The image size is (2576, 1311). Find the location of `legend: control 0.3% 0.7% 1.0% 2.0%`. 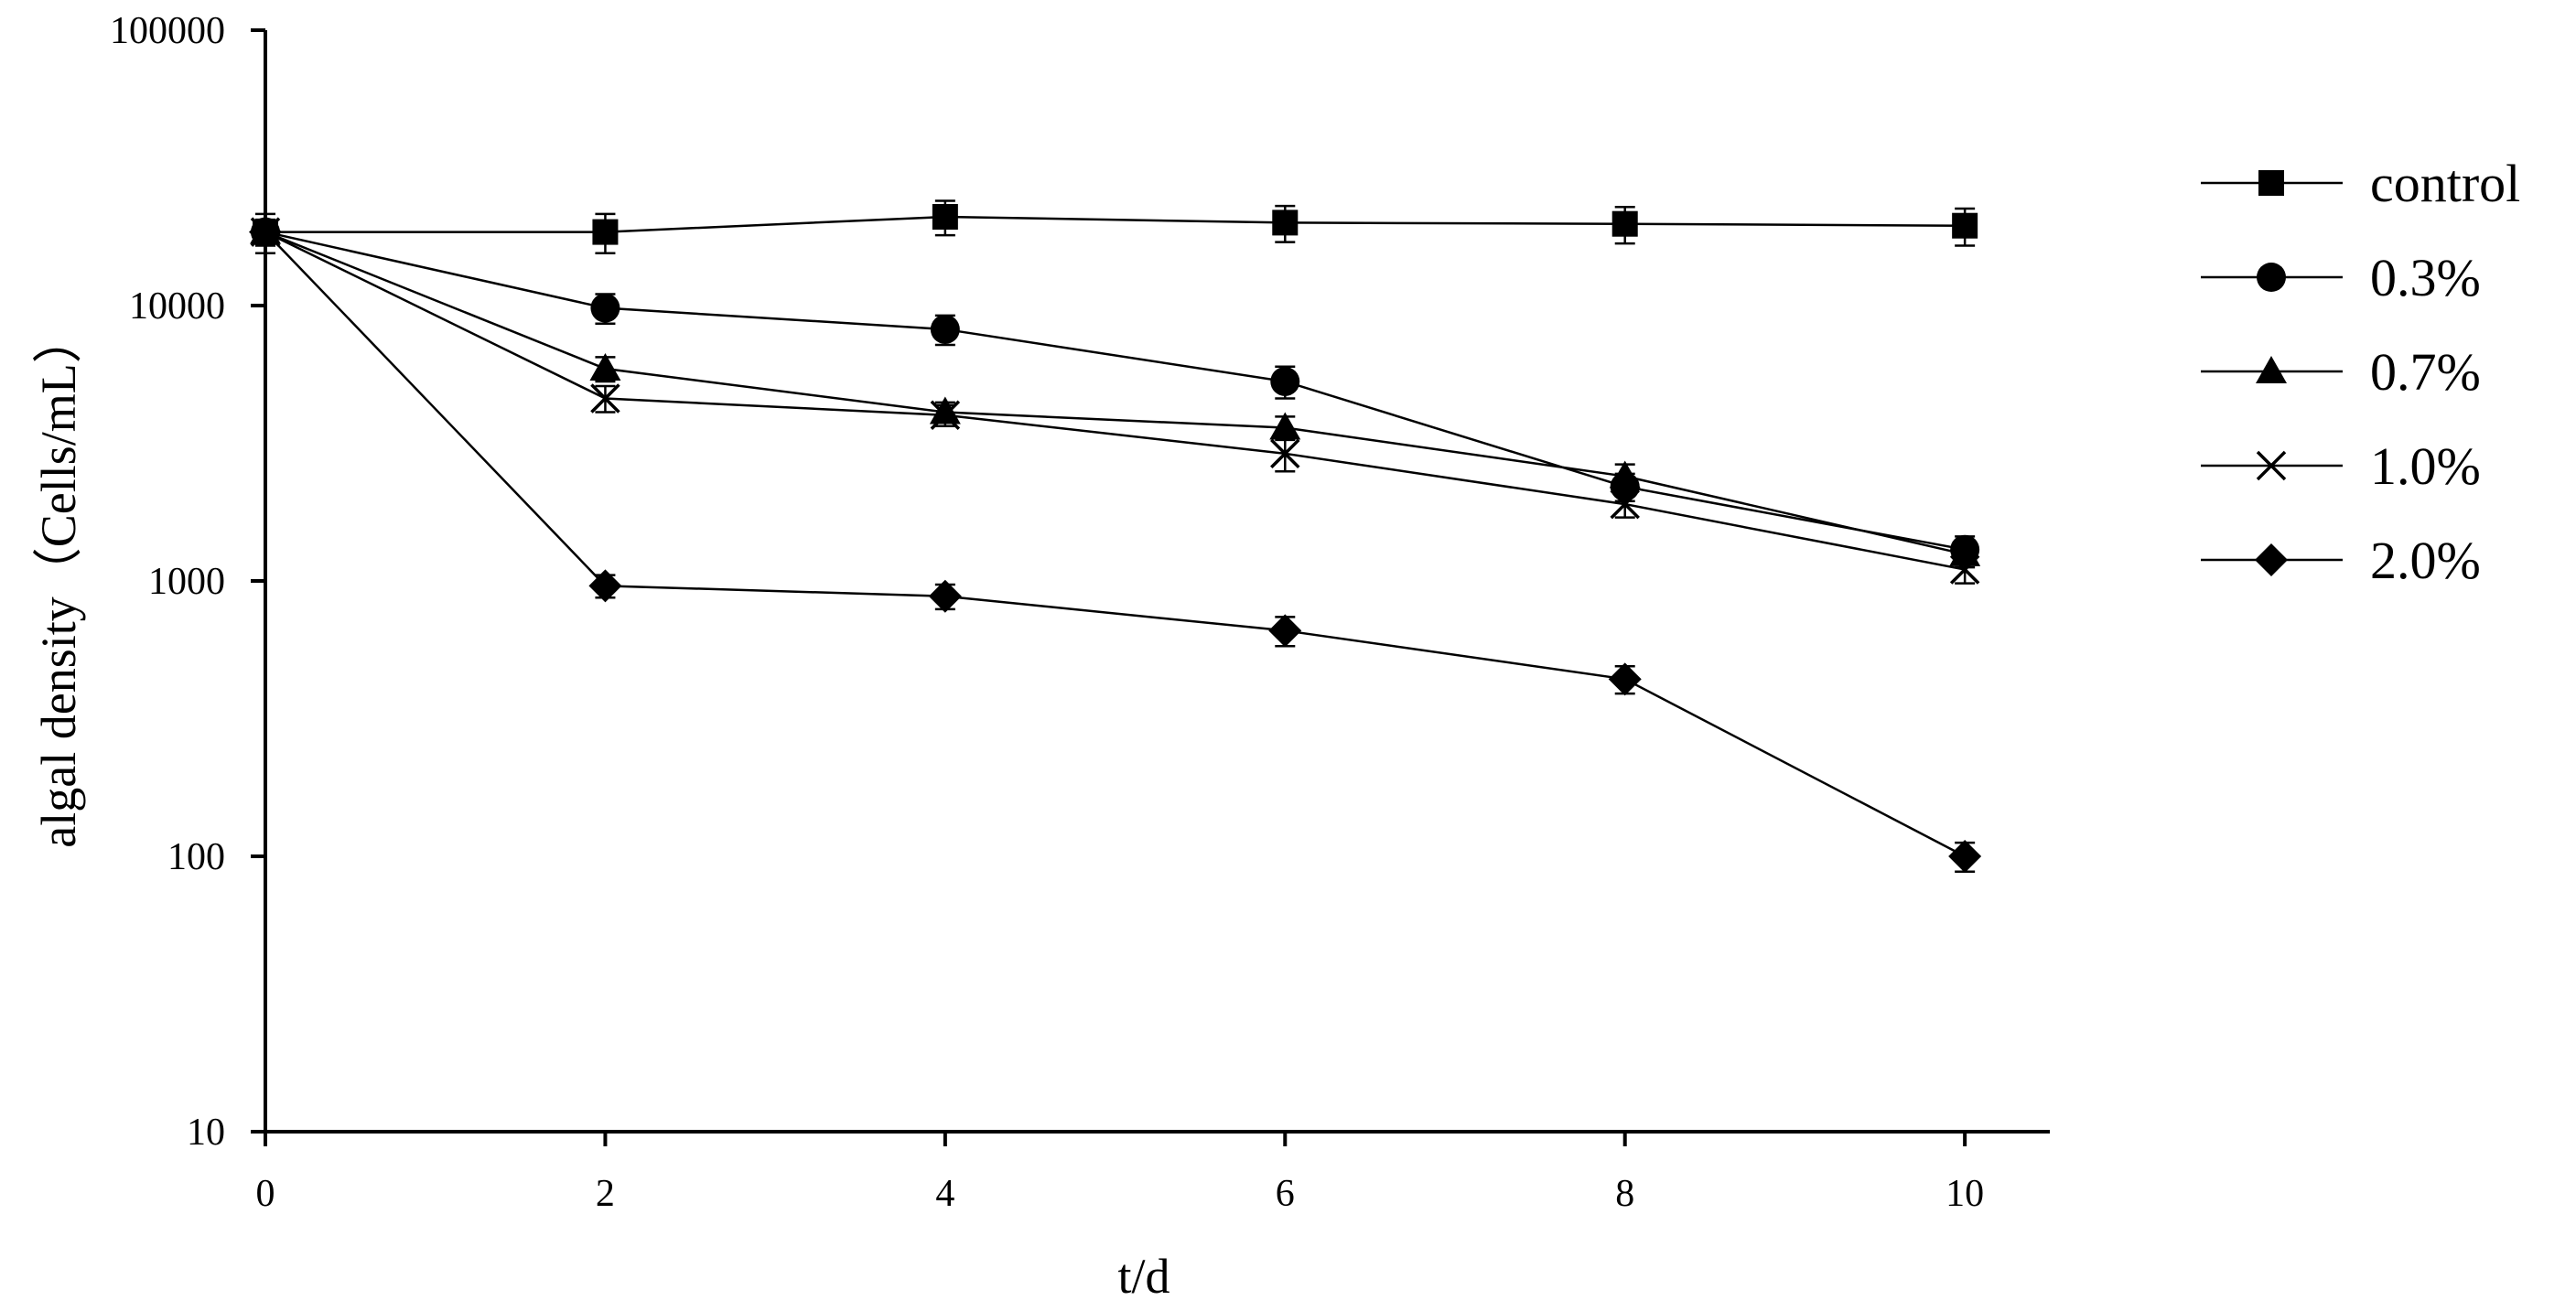

legend: control 0.3% 0.7% 1.0% 2.0% is located at coordinates (2360, 372).